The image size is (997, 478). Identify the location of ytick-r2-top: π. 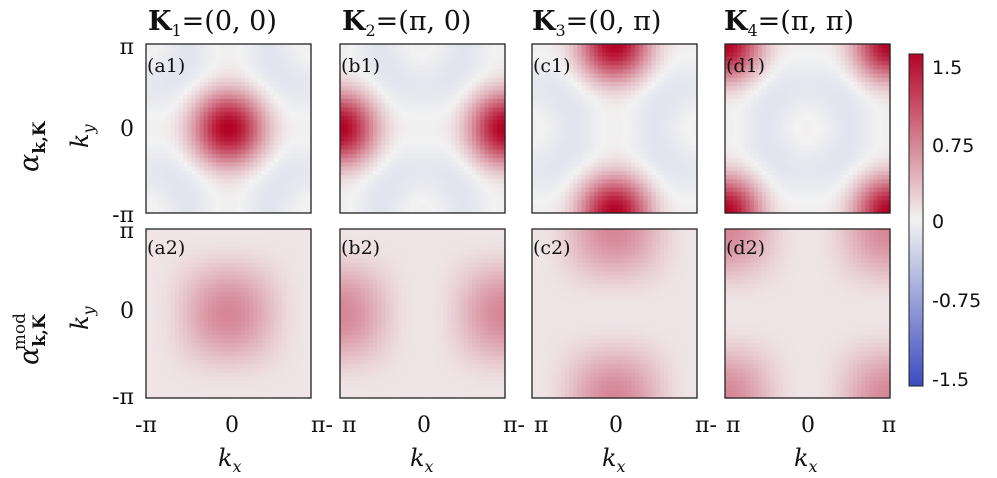
(127, 231).